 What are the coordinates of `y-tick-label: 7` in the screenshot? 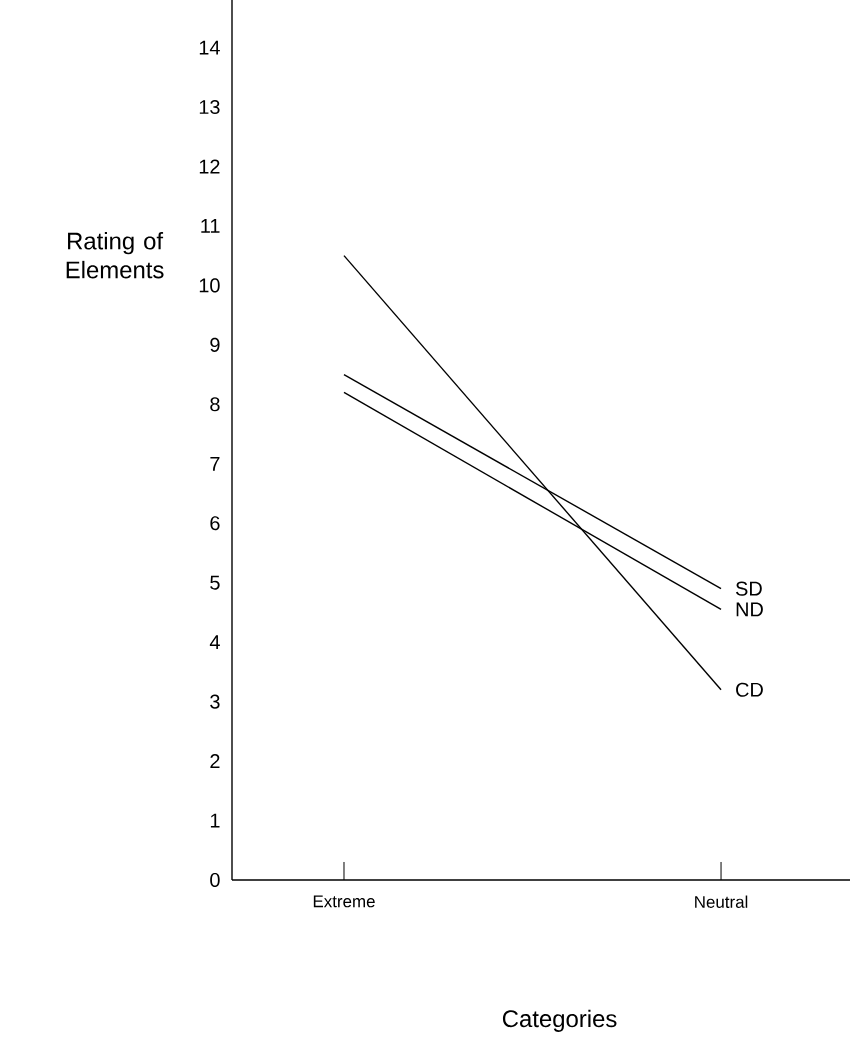 It's located at (215, 463).